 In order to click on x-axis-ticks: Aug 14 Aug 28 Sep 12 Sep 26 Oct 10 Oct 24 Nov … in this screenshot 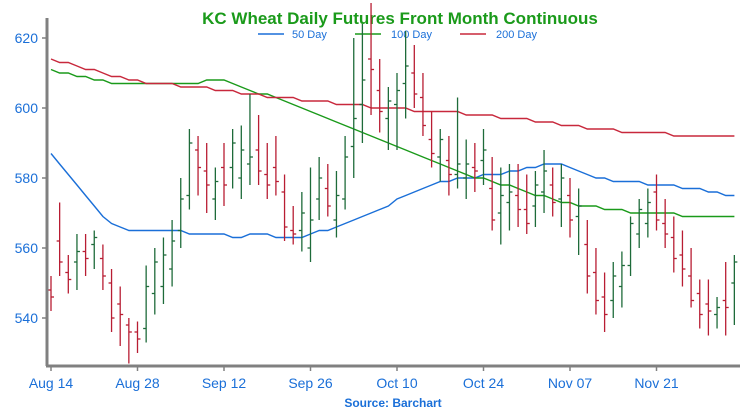, I will do `click(354, 378)`.